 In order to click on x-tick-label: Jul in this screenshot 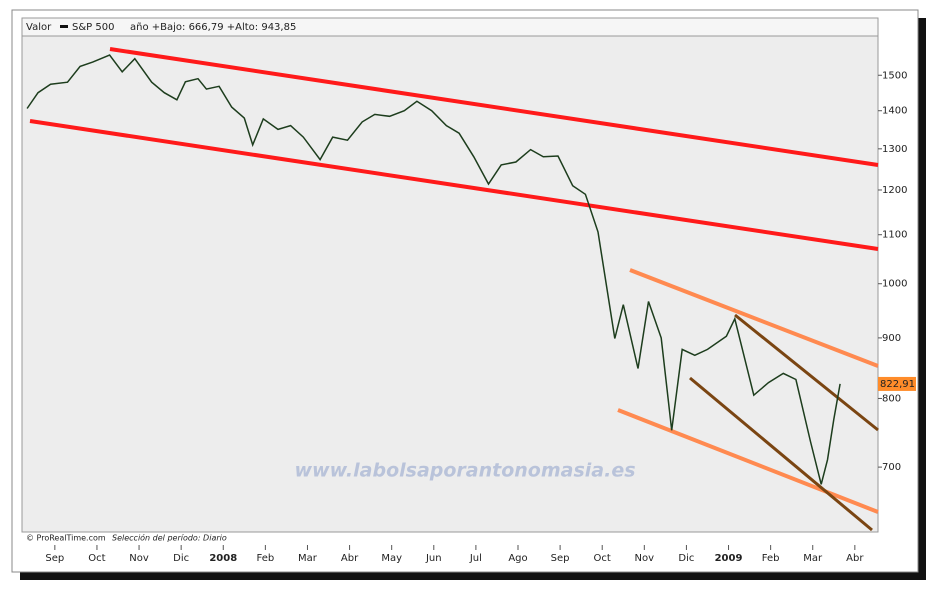, I will do `click(475, 558)`.